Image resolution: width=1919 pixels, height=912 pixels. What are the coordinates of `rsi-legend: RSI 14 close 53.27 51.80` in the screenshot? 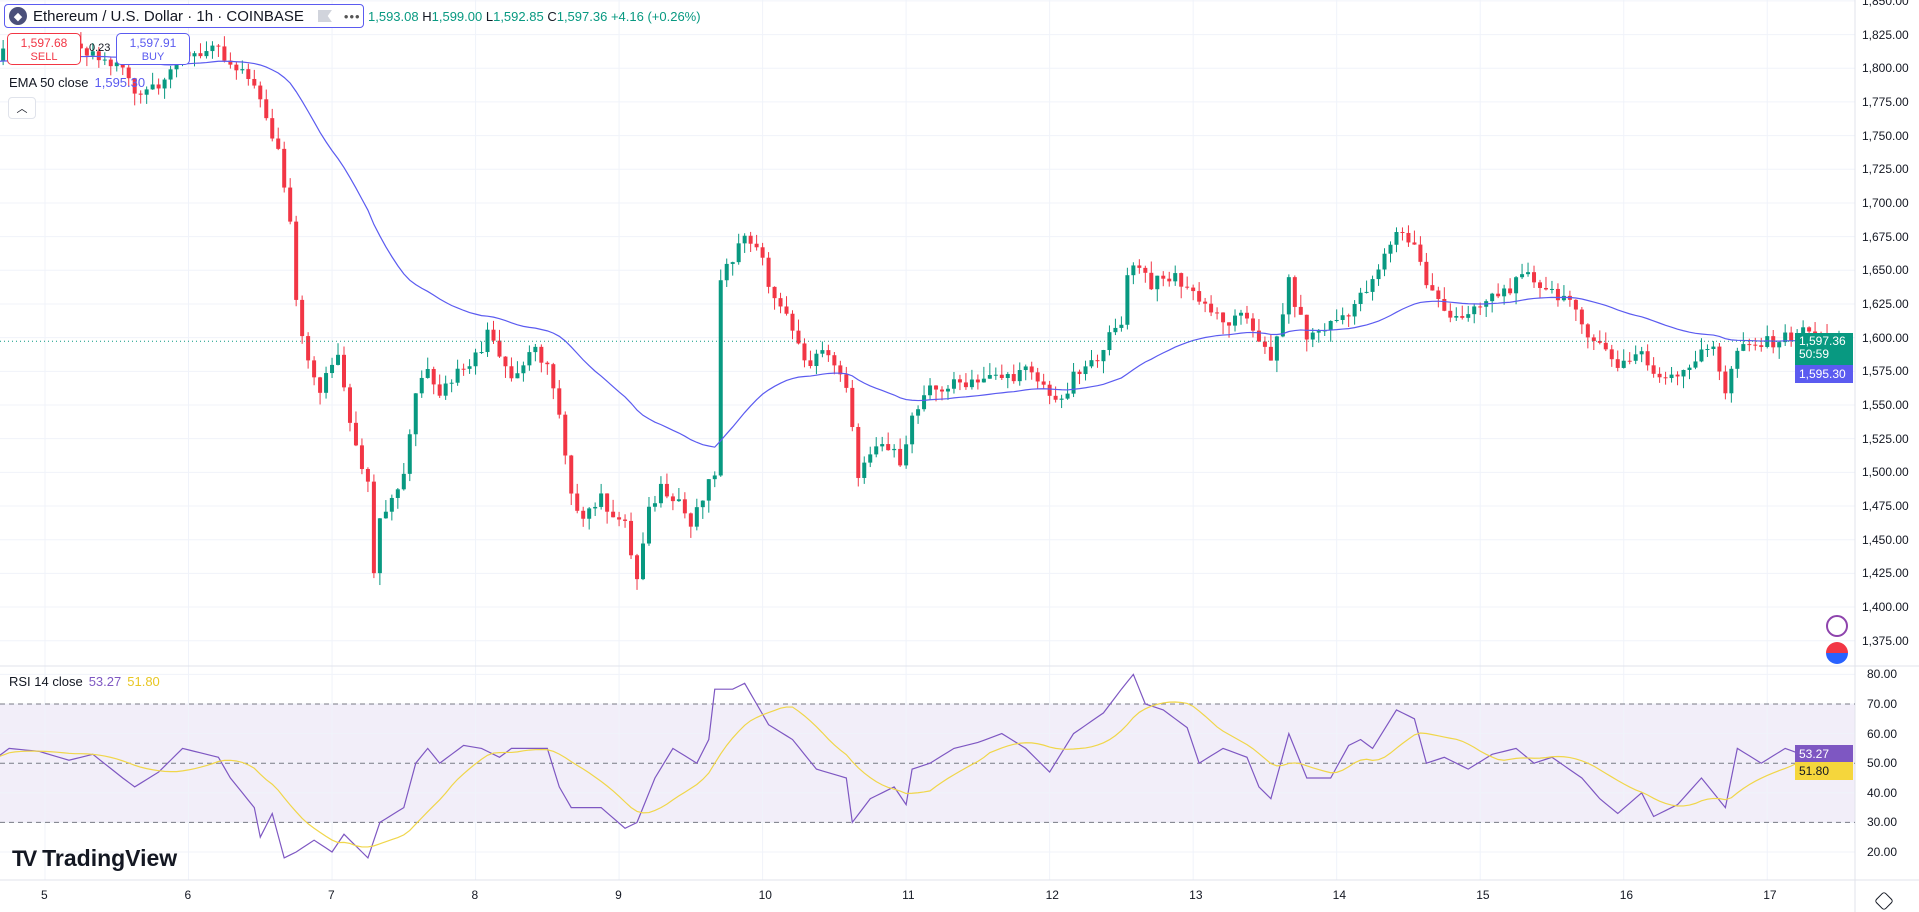 It's located at (84, 681).